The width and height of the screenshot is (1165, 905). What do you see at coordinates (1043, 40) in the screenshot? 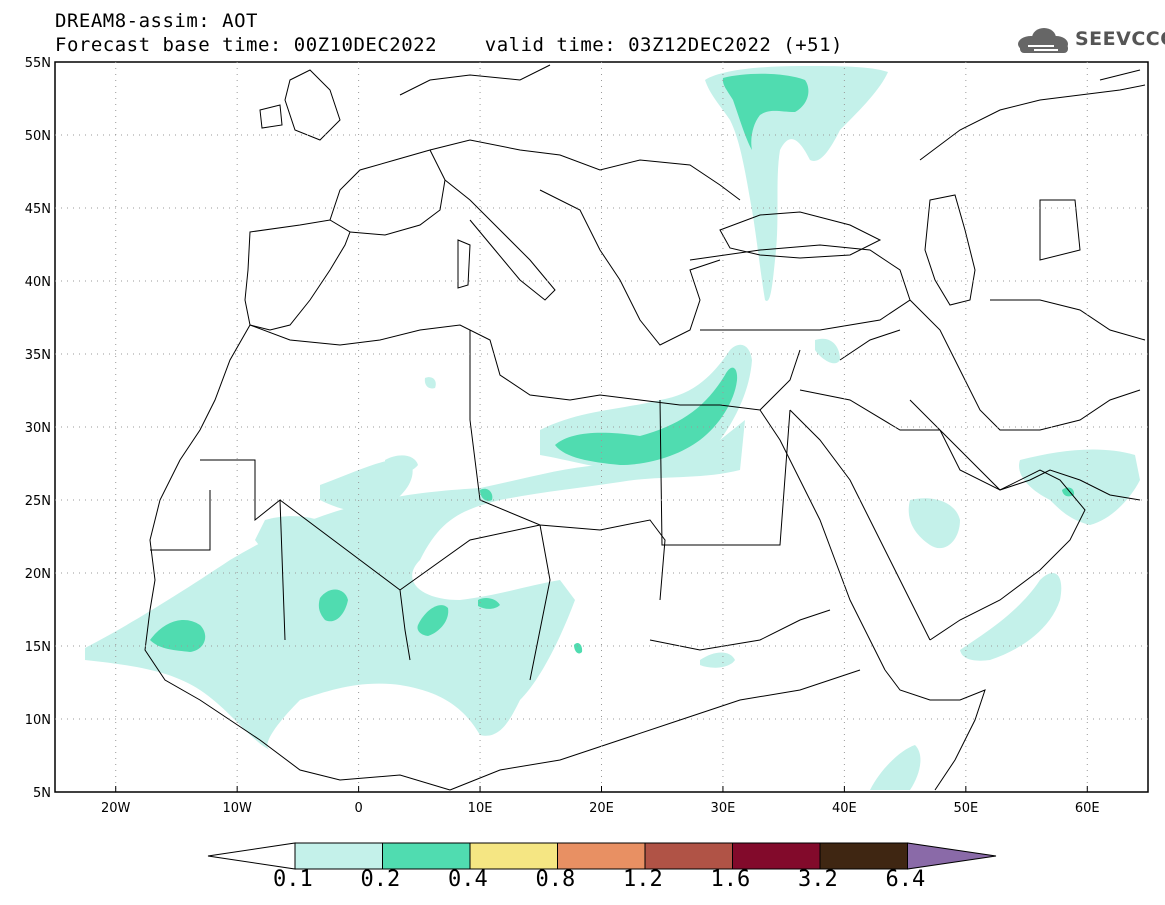
I see `seevccc-logo` at bounding box center [1043, 40].